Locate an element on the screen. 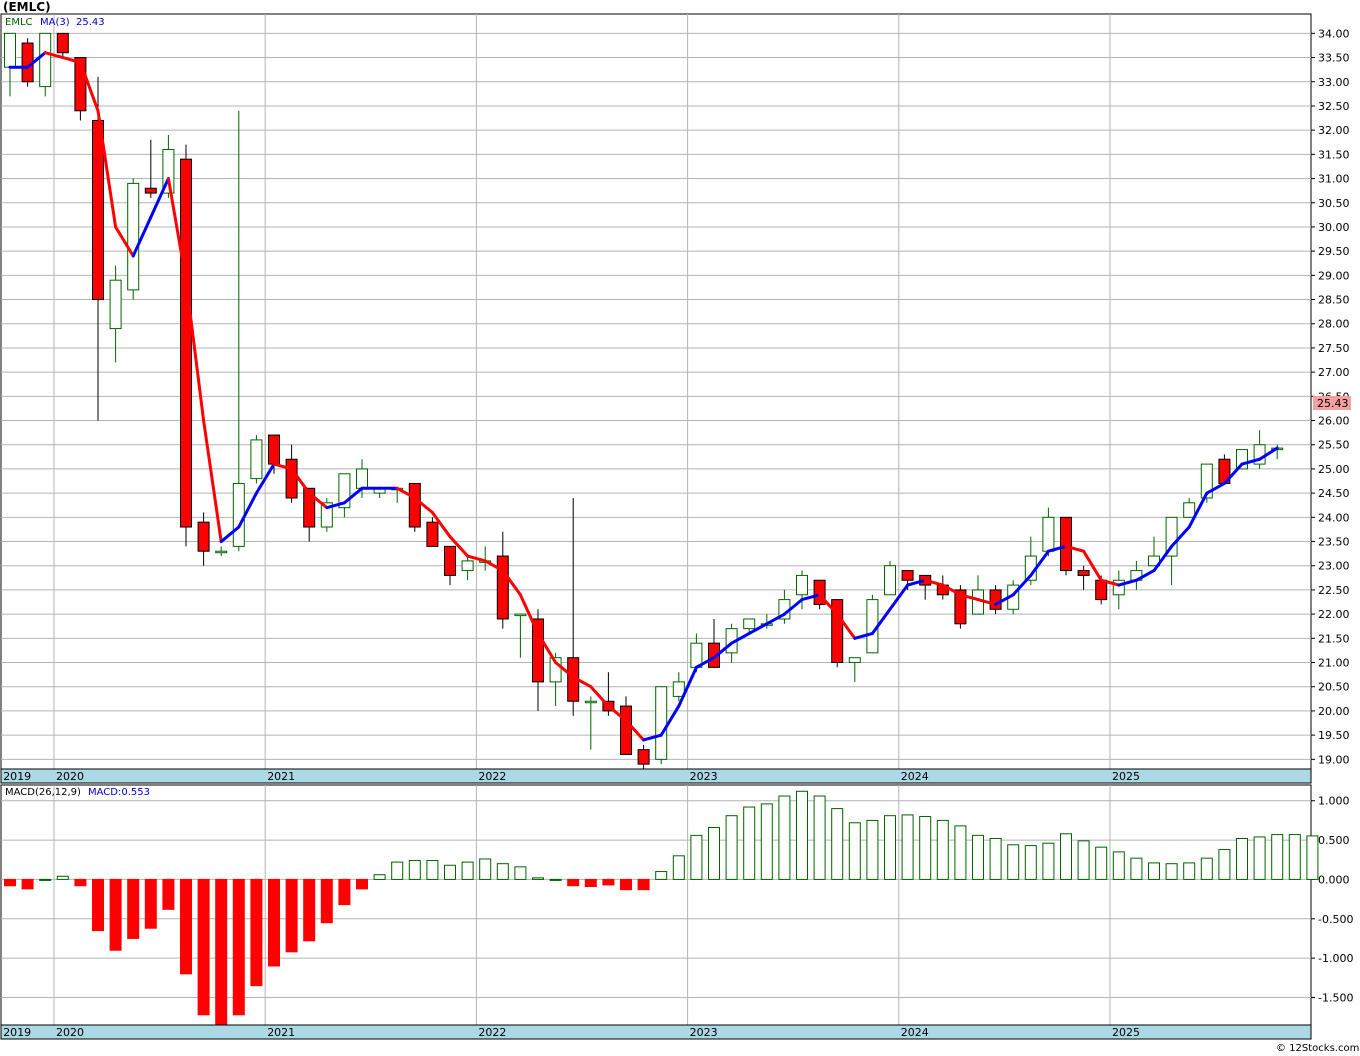  year-label: 2021 is located at coordinates (281, 1032).